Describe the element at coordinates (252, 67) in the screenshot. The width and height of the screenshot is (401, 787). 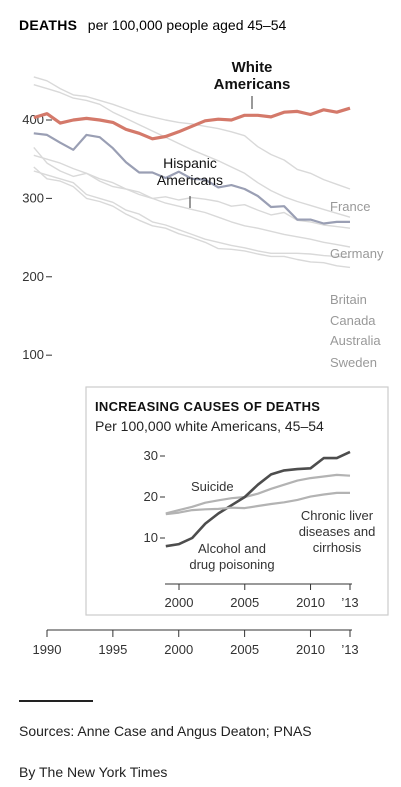
I see `series-label-white-americans-0: White` at that location.